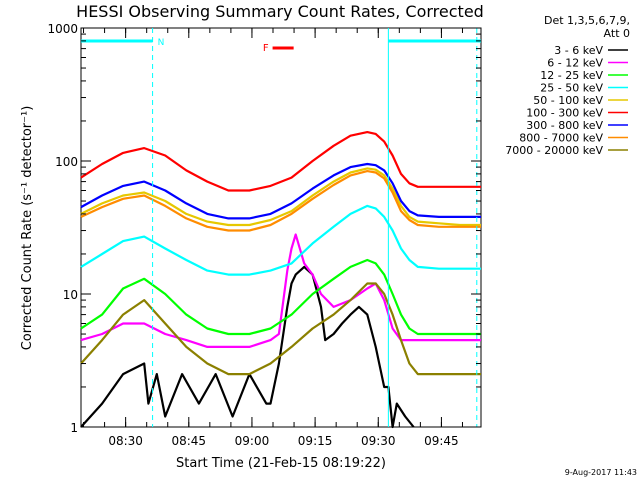 The height and width of the screenshot is (480, 640). What do you see at coordinates (571, 88) in the screenshot?
I see `legend-entry-label: 25 - 50 keV` at bounding box center [571, 88].